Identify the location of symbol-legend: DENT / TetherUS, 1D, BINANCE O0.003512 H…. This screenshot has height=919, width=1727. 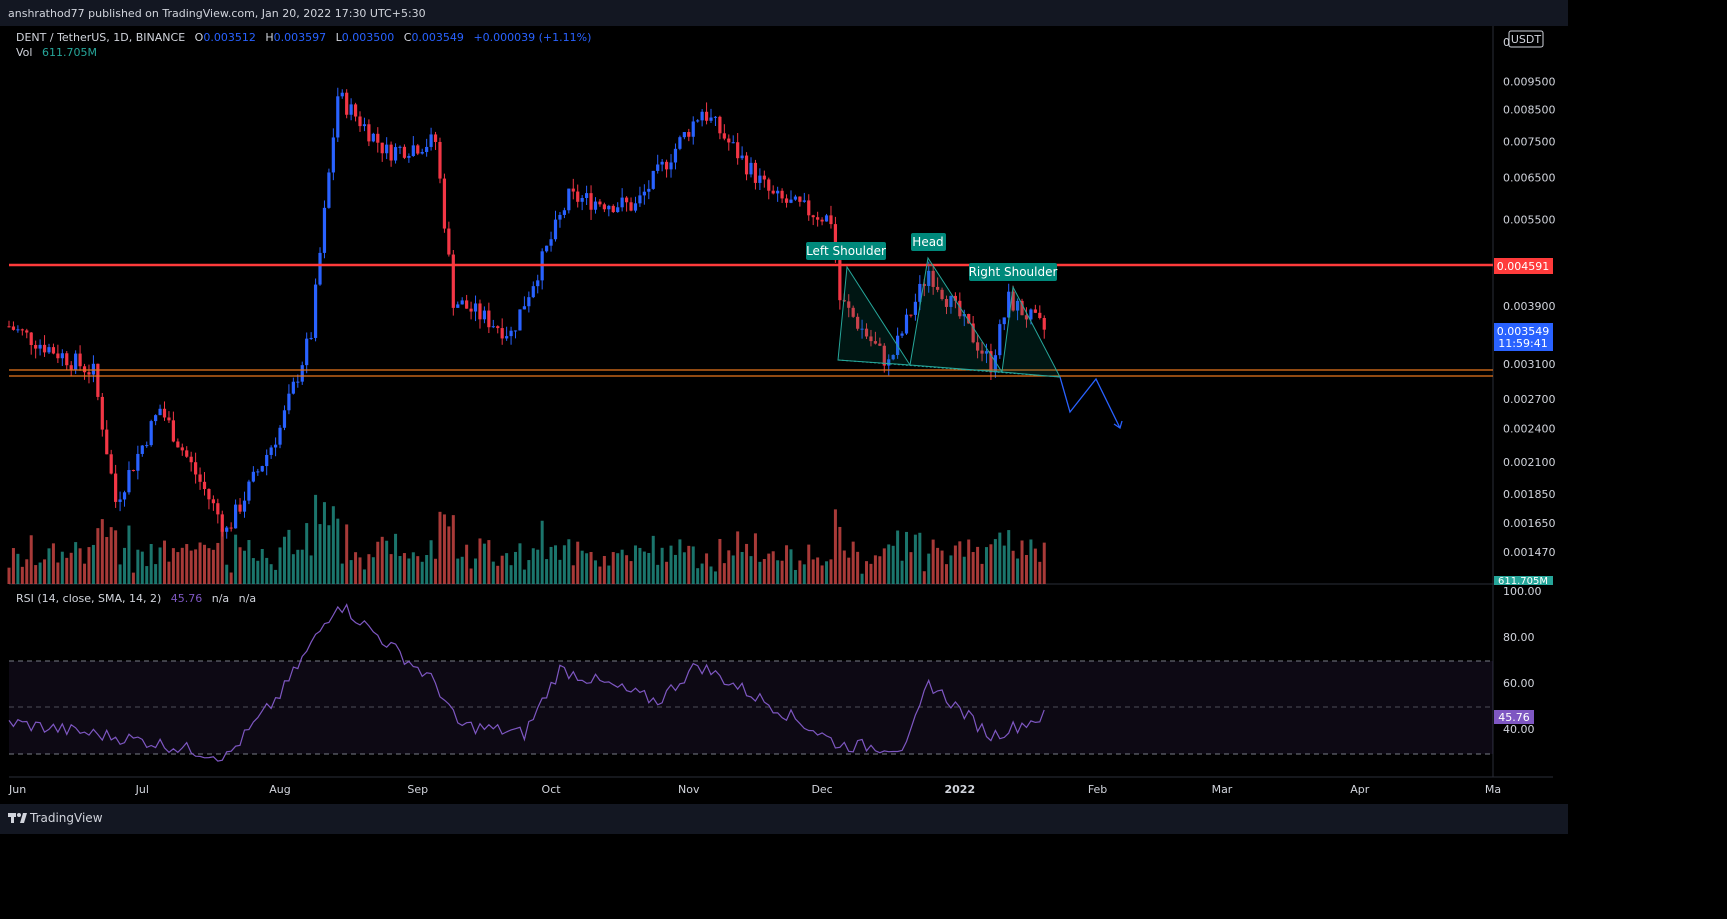
(303, 37).